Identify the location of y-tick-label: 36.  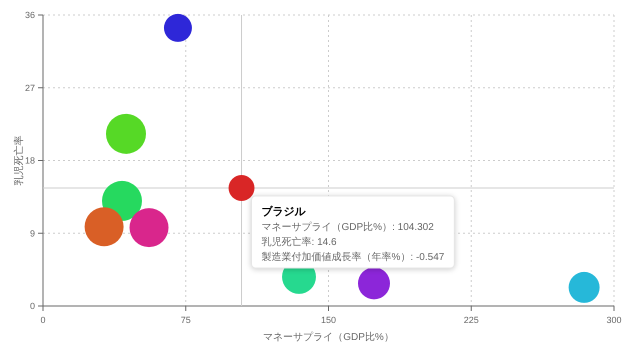
(29, 15).